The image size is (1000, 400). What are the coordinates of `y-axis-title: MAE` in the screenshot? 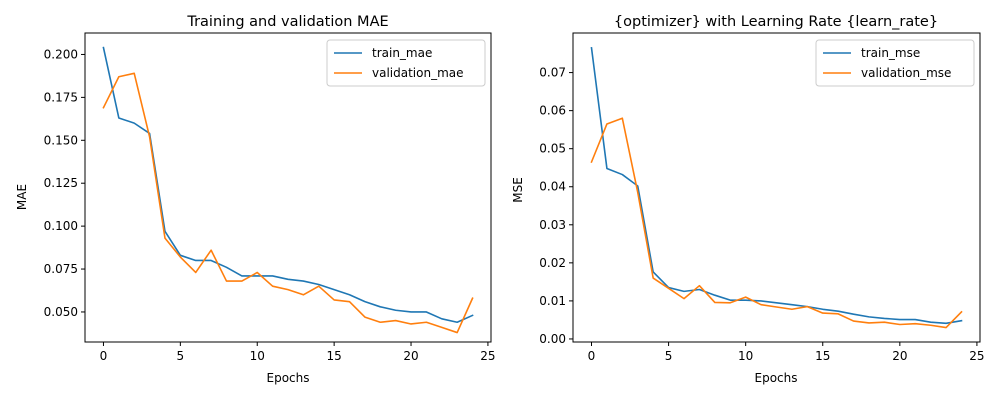 It's located at (22, 197).